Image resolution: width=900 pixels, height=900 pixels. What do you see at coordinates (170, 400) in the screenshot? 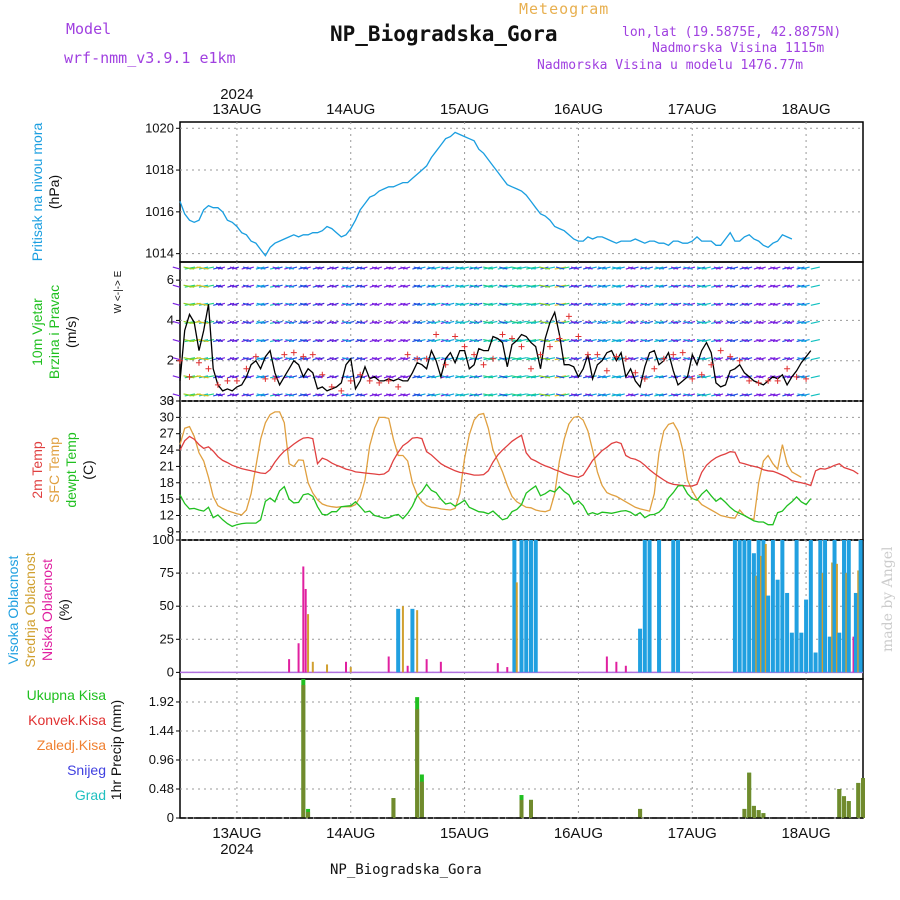
I see `ytick-label-wind: 0` at bounding box center [170, 400].